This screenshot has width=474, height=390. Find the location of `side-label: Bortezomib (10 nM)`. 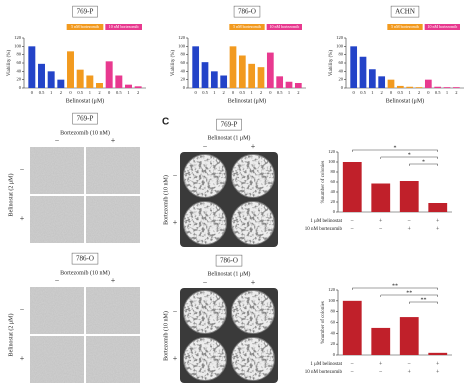

side-label: Bortezomib (10 nM) is located at coordinates (165, 200).